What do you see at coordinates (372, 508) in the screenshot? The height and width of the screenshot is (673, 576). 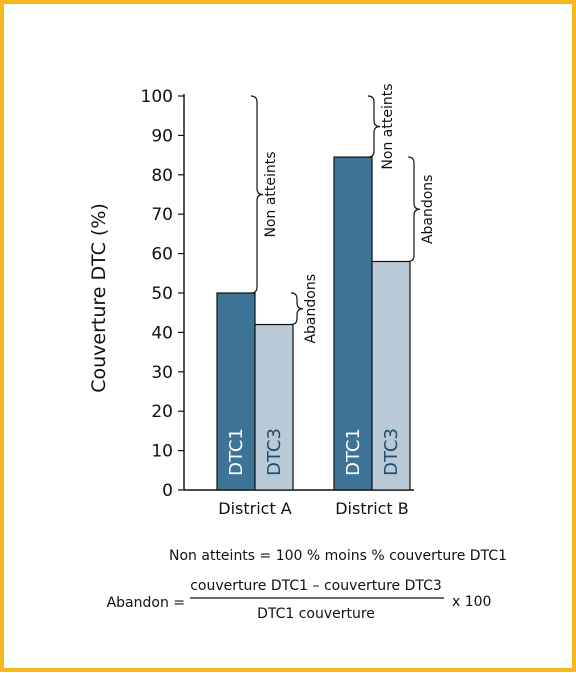 I see `x-category-label: District B` at bounding box center [372, 508].